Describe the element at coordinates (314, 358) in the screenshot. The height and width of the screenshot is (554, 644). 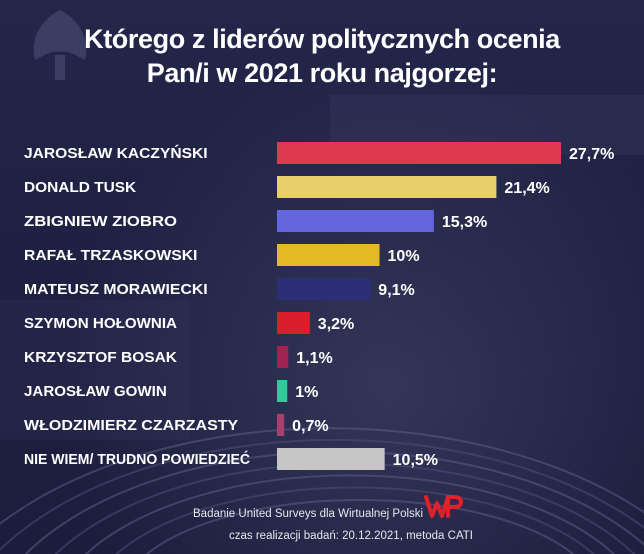
I see `value-label: 1,1%` at that location.